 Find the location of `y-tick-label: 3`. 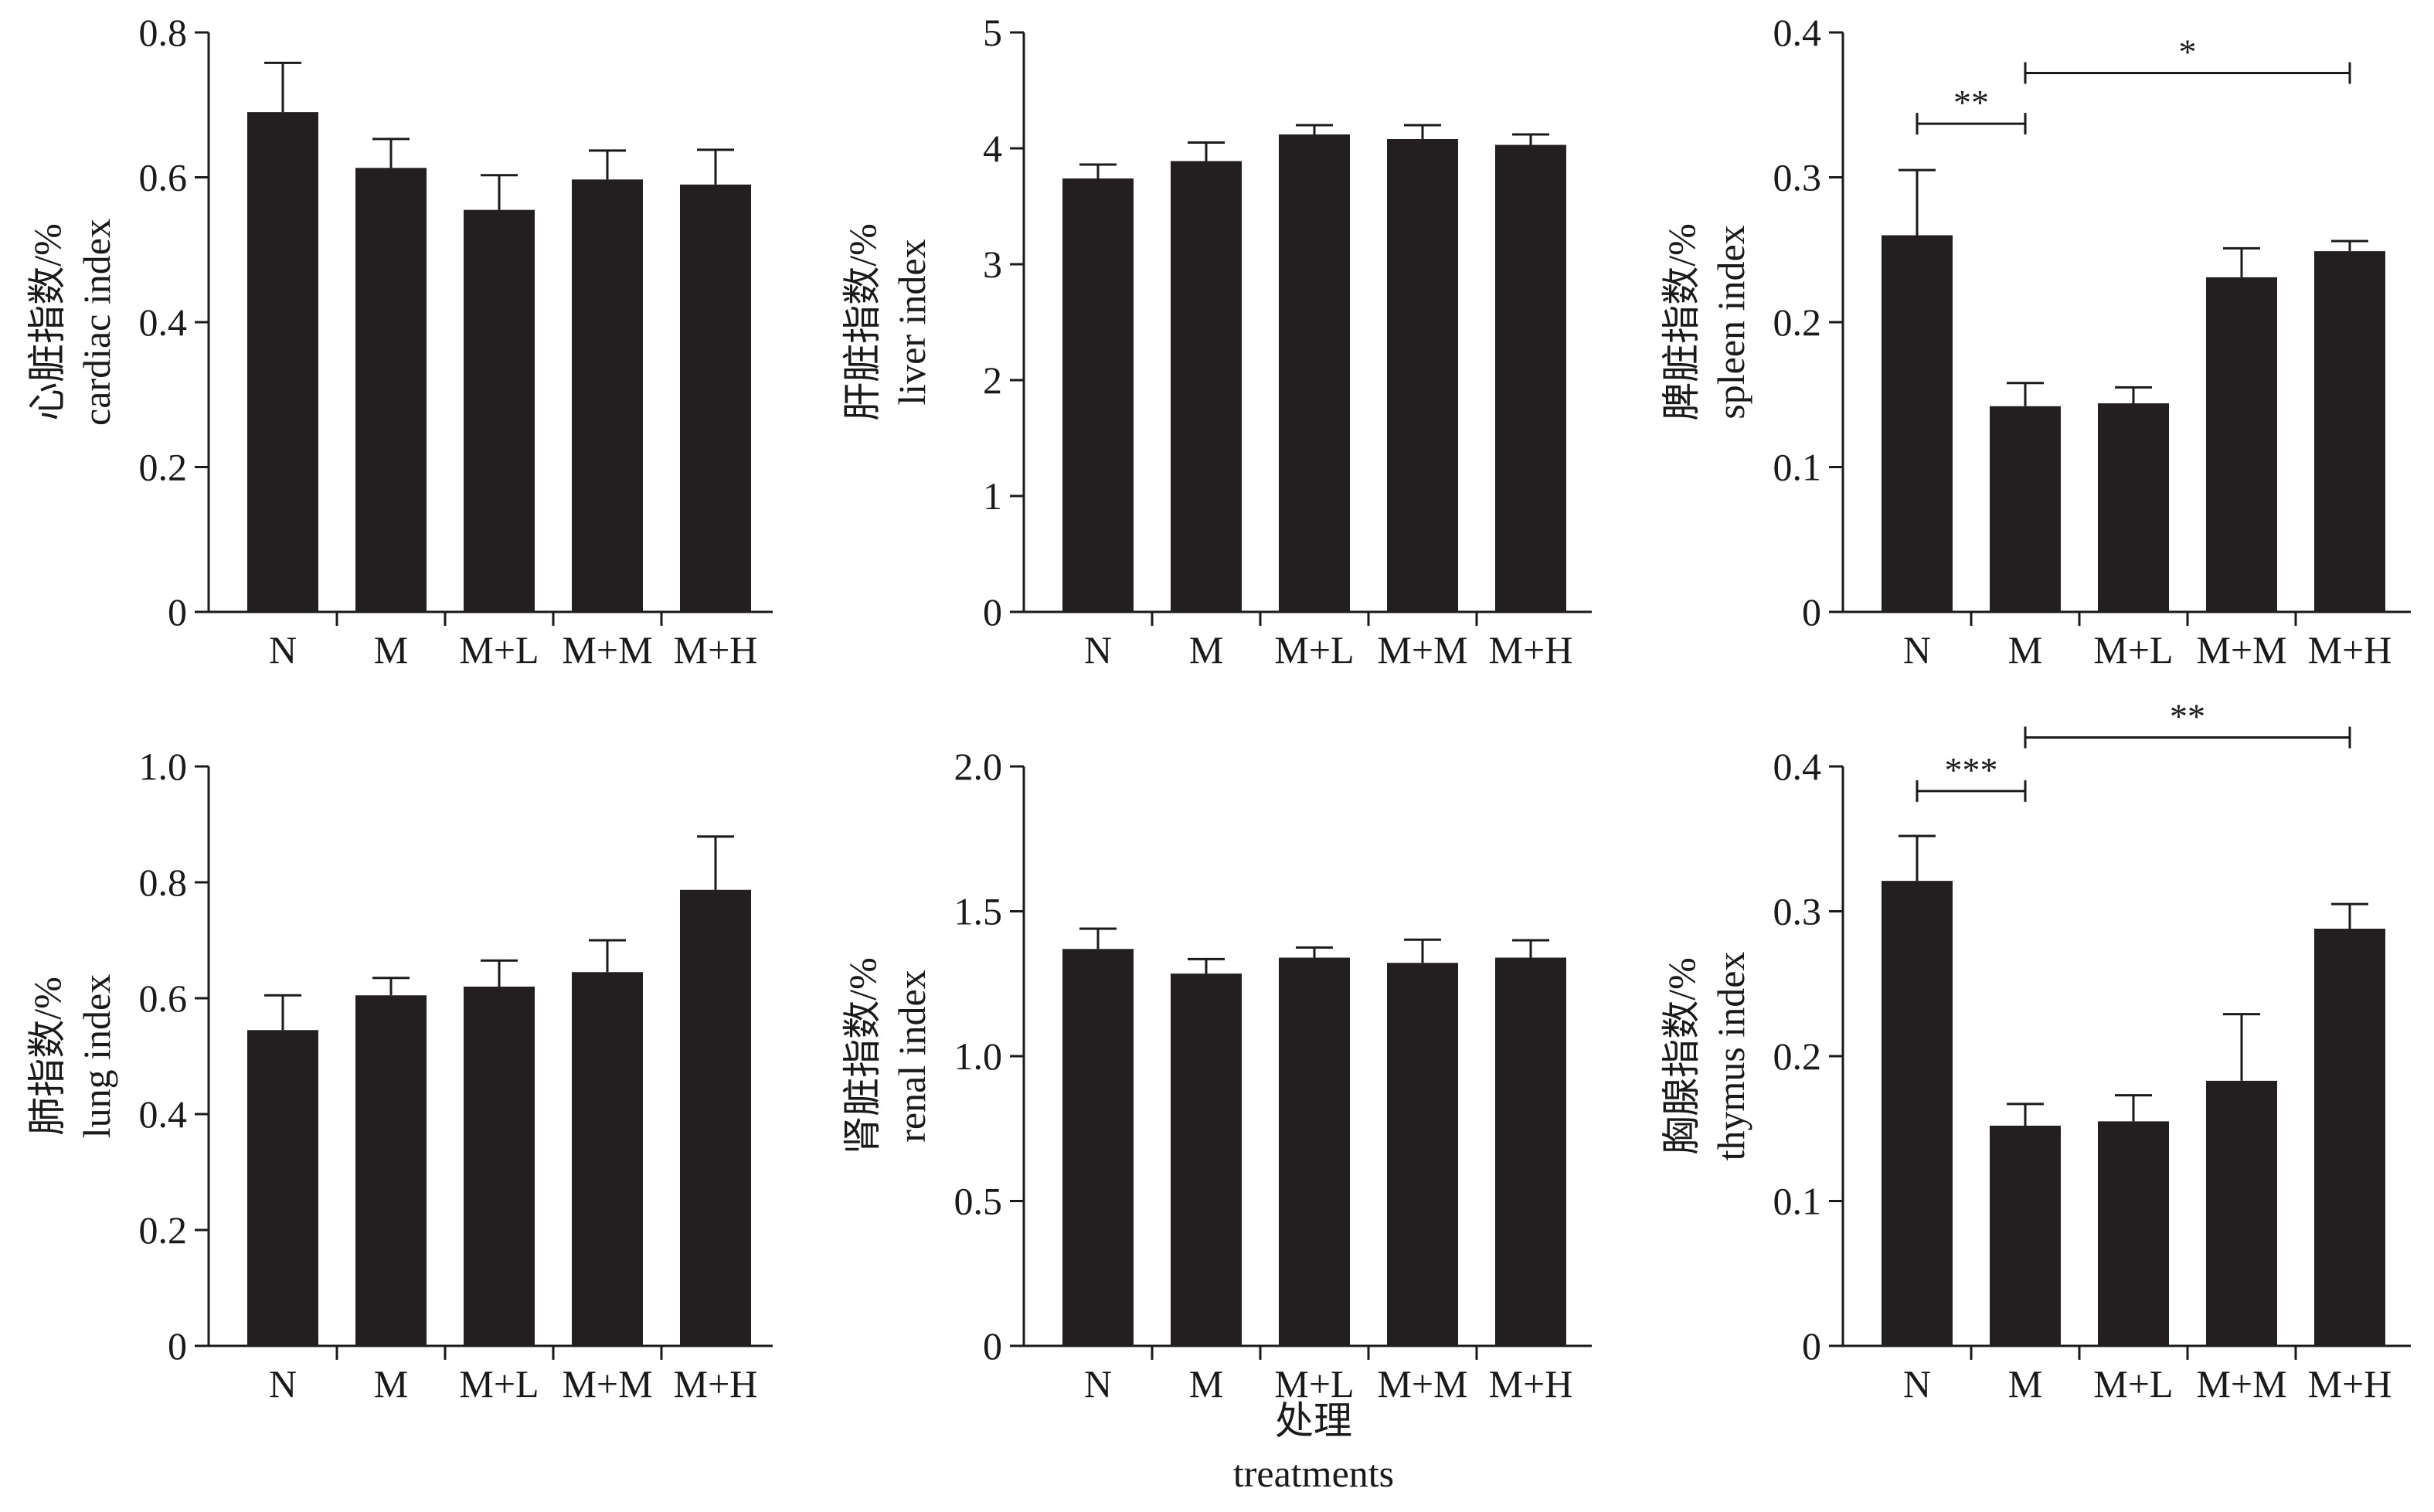

y-tick-label: 3 is located at coordinates (992, 264).